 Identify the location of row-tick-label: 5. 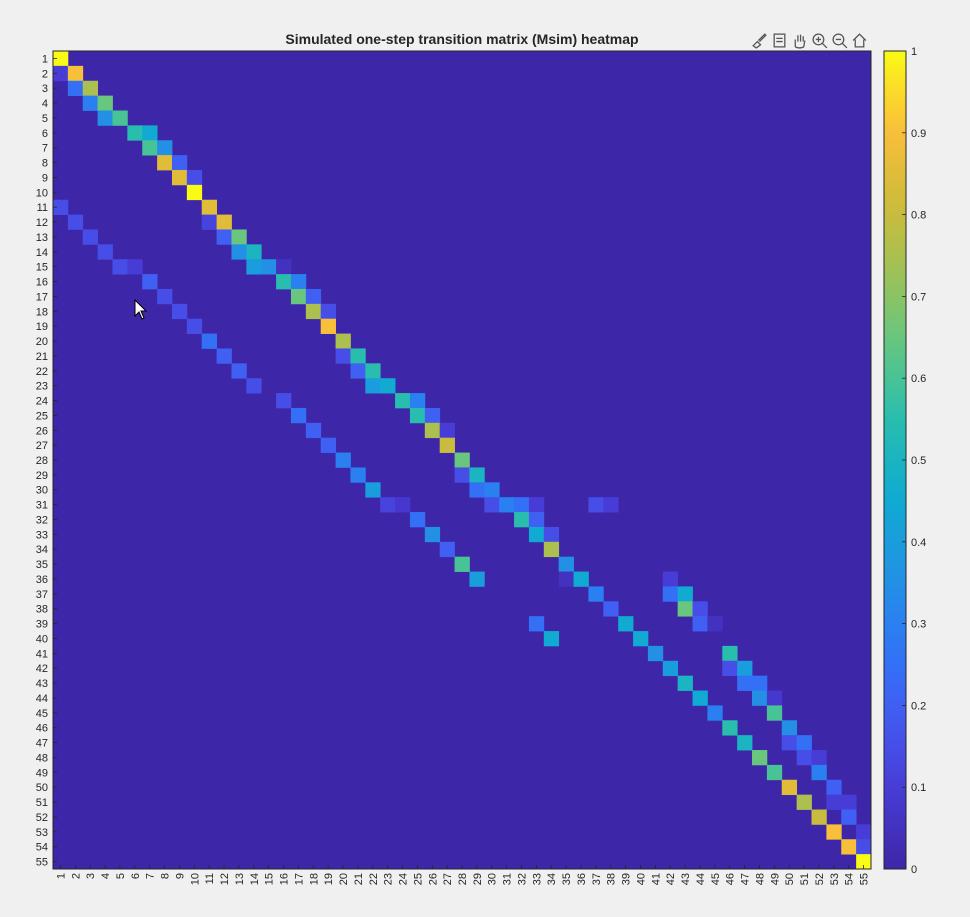
(45, 119).